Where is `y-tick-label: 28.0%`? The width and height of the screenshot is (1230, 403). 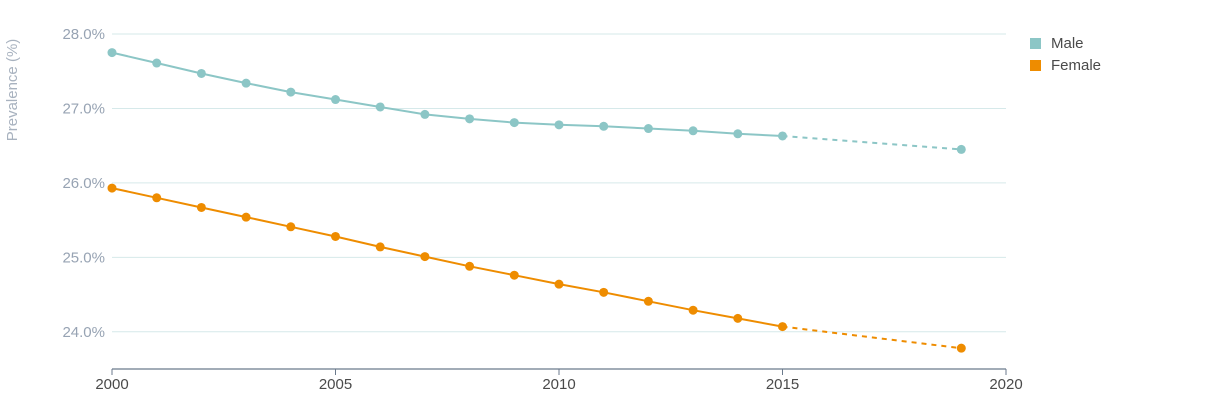
y-tick-label: 28.0% is located at coordinates (83, 34).